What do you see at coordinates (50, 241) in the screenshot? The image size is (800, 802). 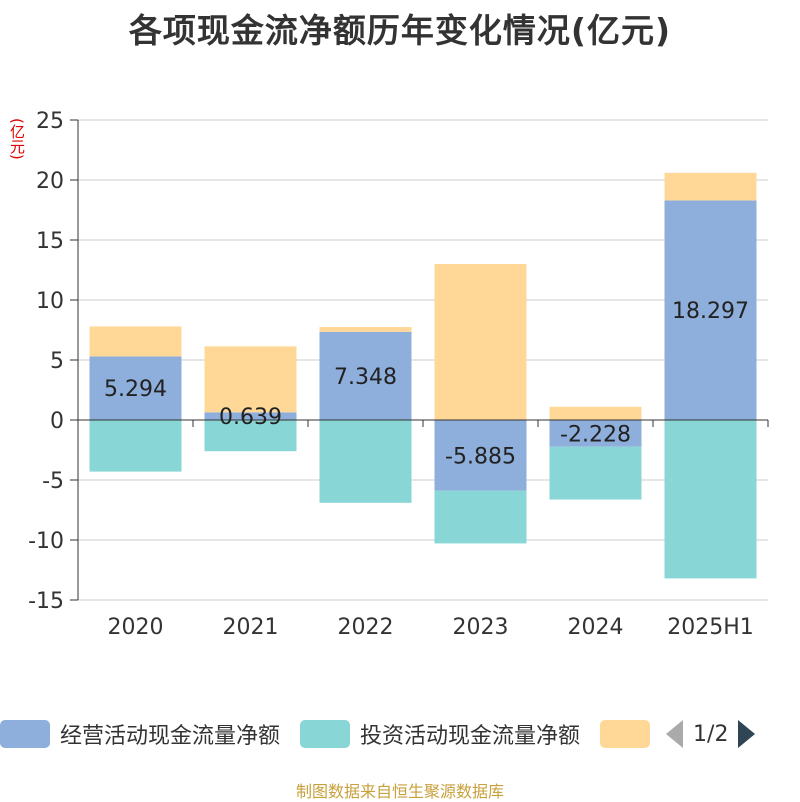 I see `y-tick-label: 15` at bounding box center [50, 241].